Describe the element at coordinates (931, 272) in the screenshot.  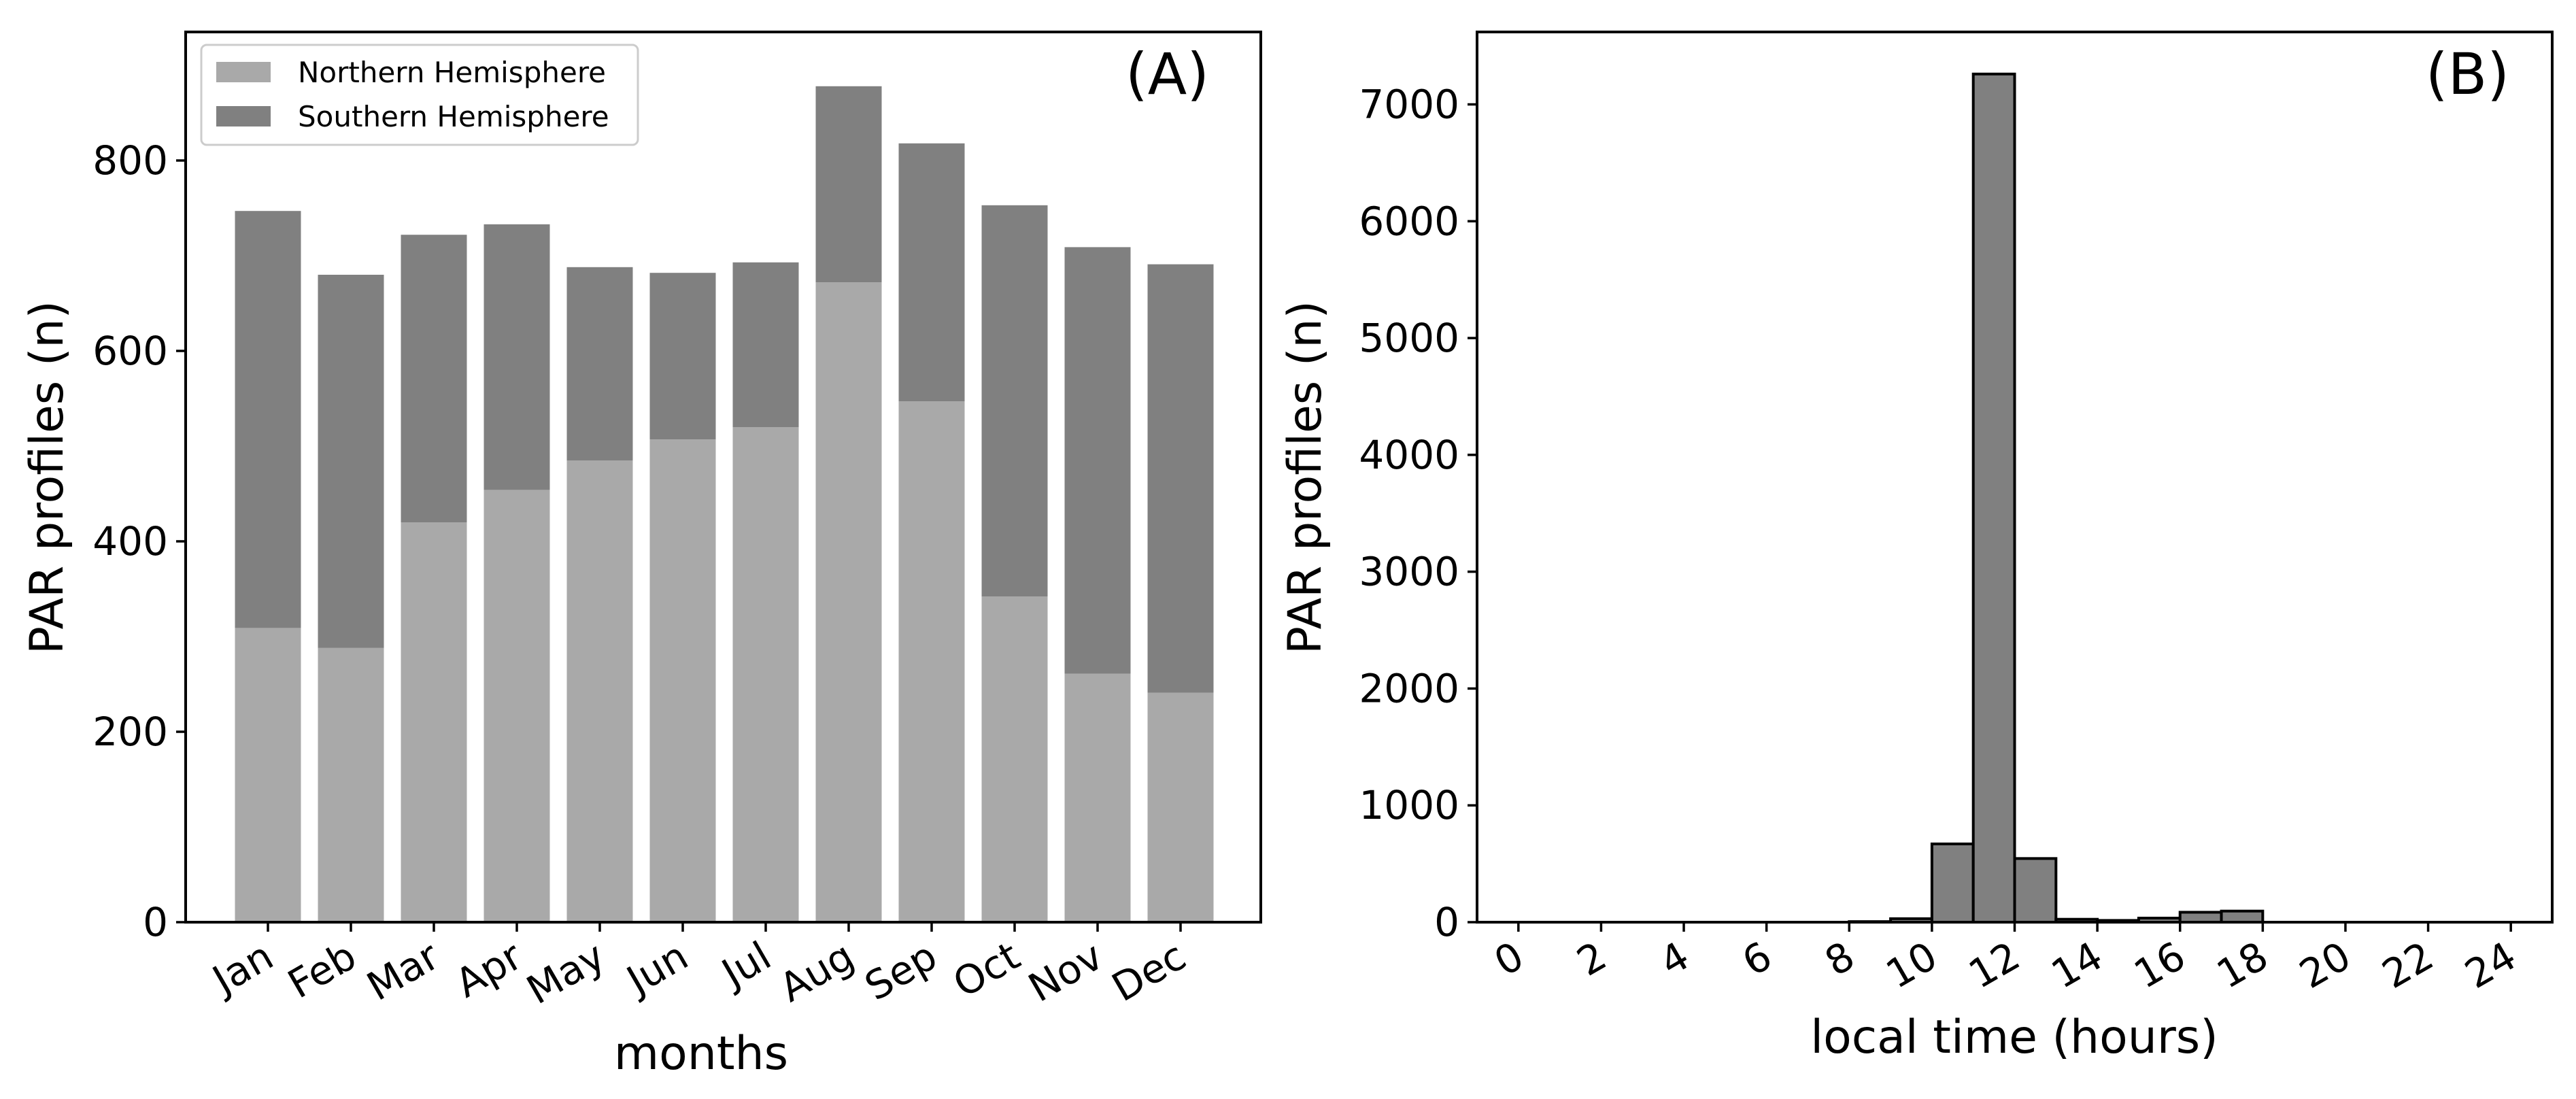
I see `bar-sep-southern` at that location.